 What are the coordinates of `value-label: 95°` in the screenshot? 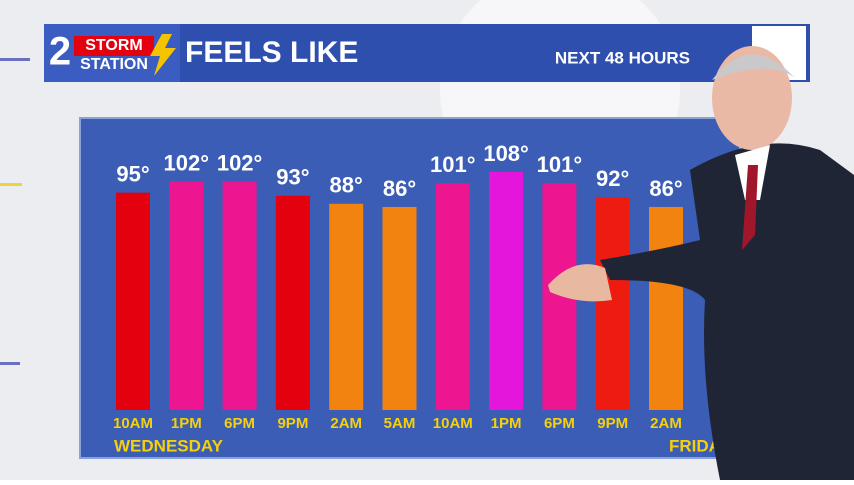 It's located at (132, 173).